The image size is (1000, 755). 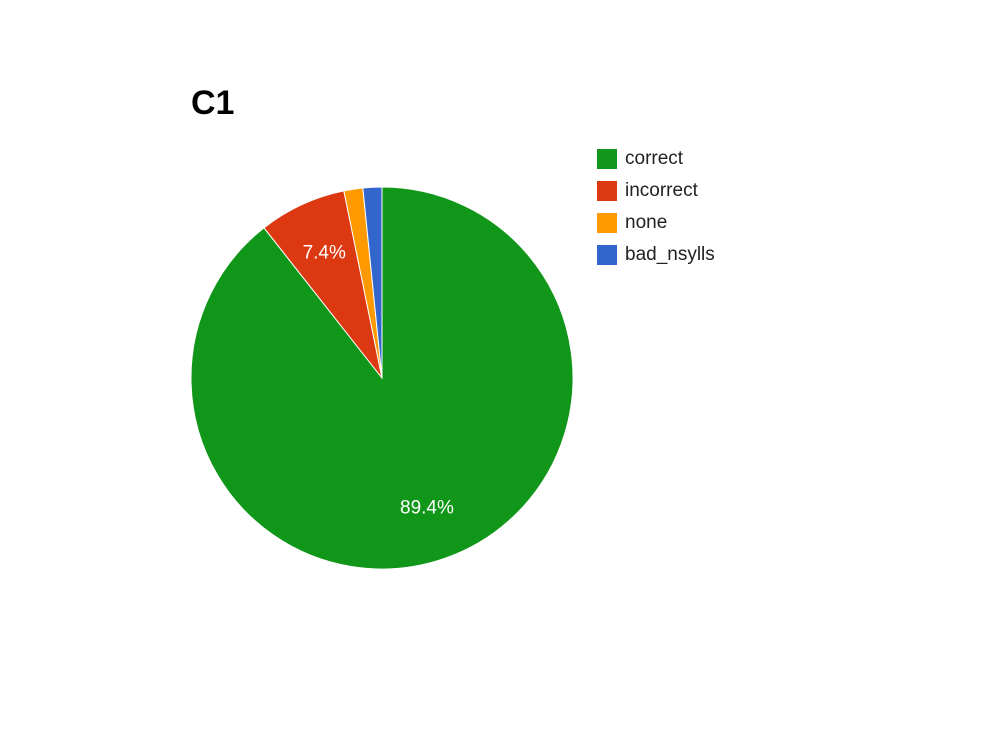 What do you see at coordinates (324, 253) in the screenshot?
I see `pie-label-incorrect: 7.4%` at bounding box center [324, 253].